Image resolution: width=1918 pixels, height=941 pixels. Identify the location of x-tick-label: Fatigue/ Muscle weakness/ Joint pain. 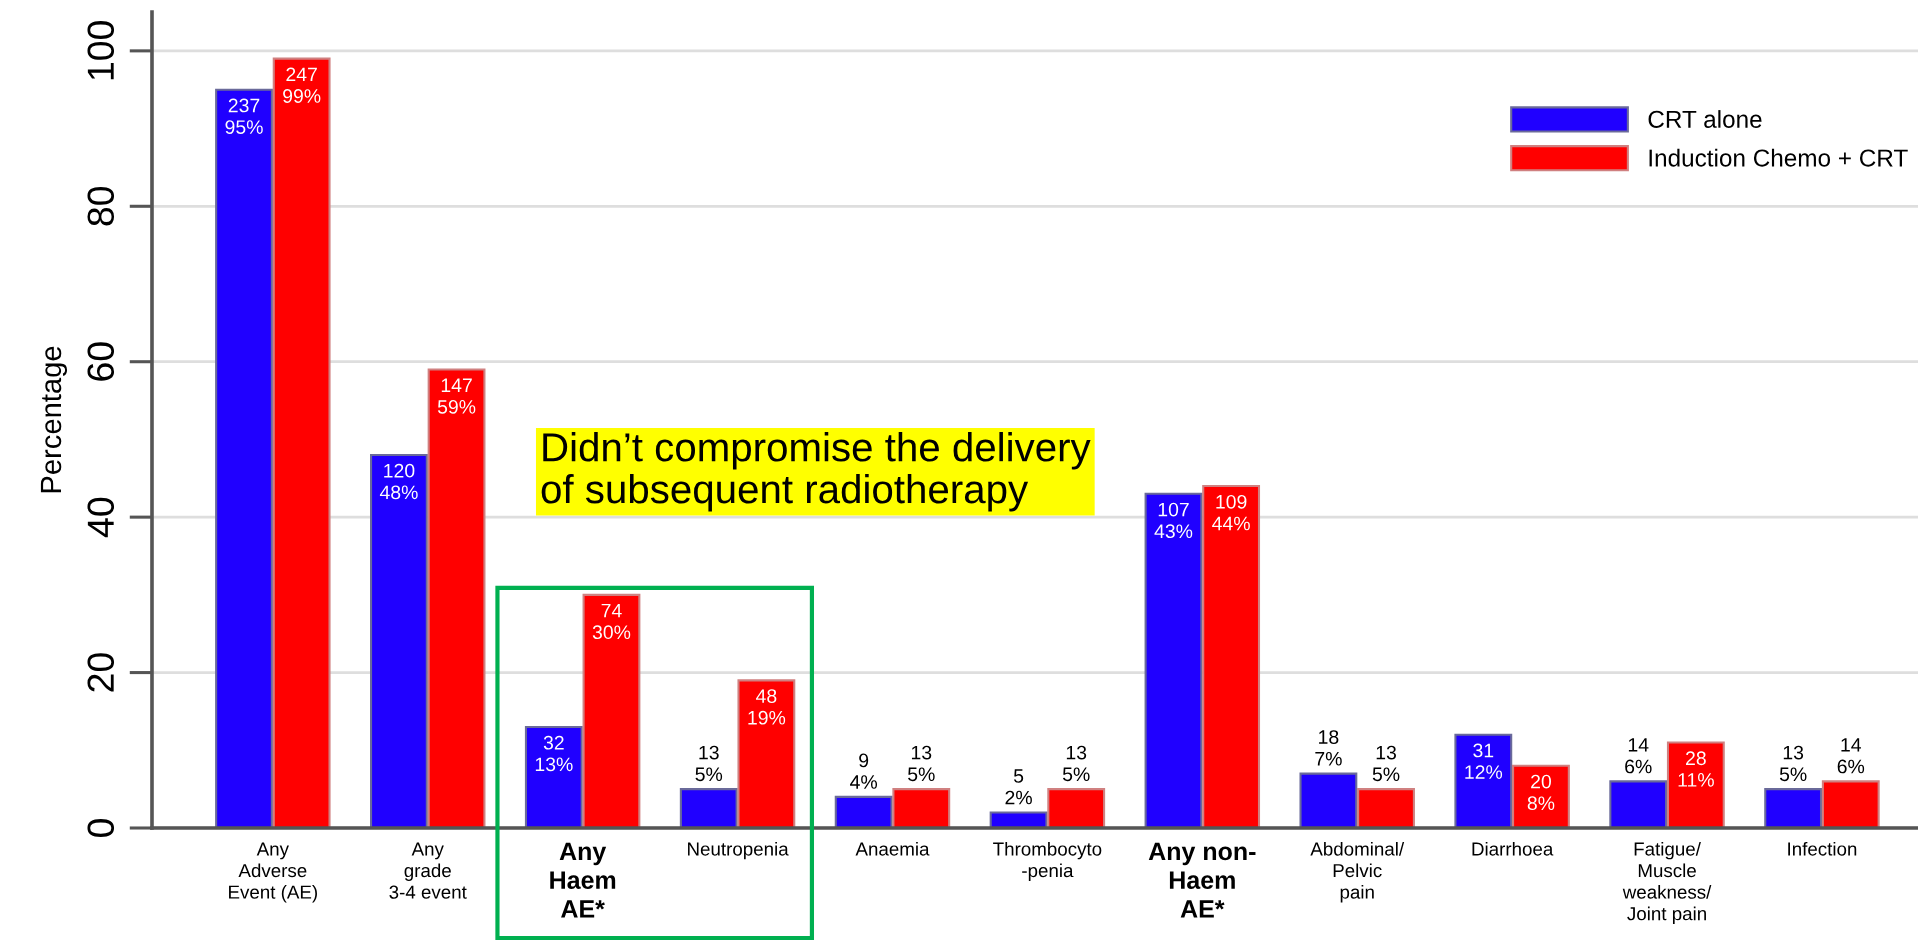
(1667, 883).